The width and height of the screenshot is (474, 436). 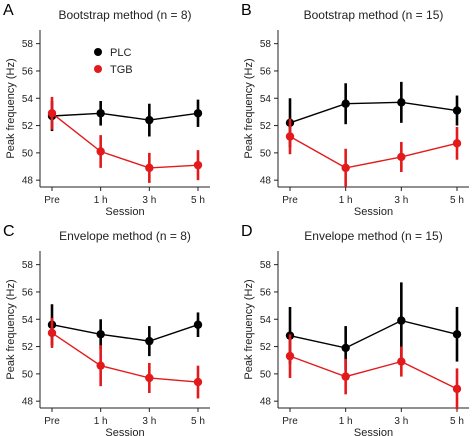 What do you see at coordinates (124, 15) in the screenshot?
I see `panel-title: Bootstrap method (n = 8)` at bounding box center [124, 15].